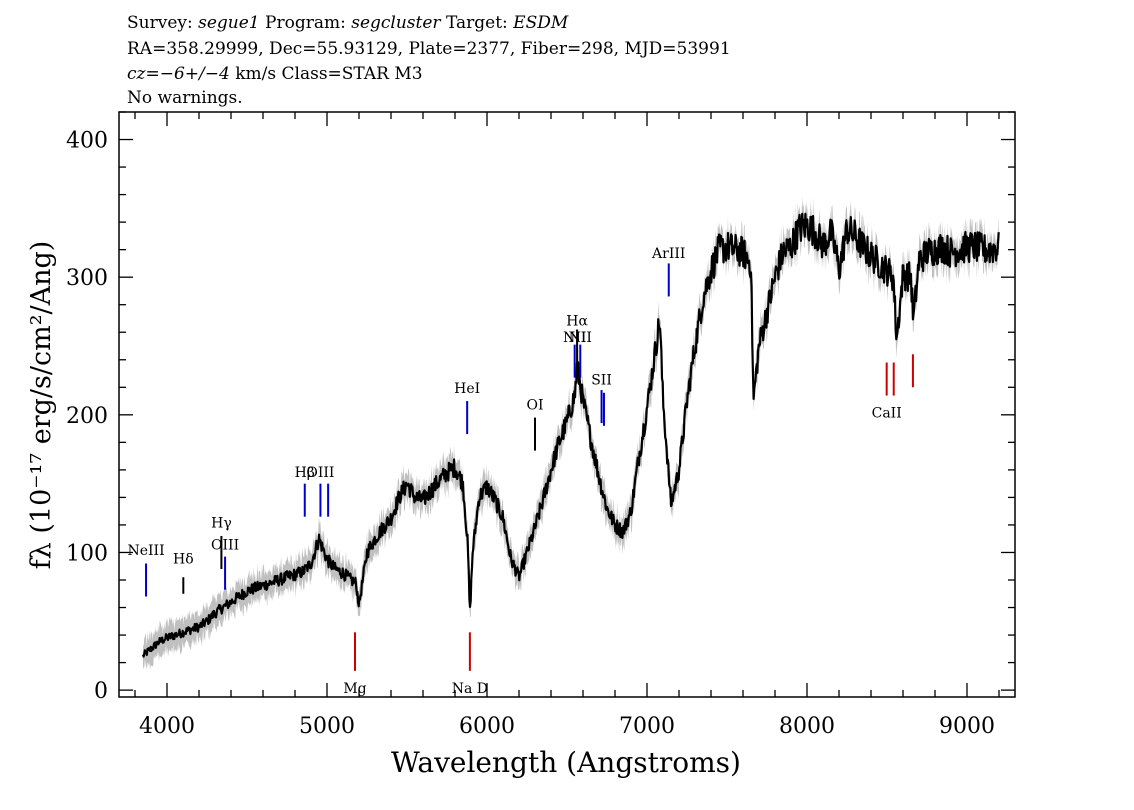 This screenshot has height=810, width=1134. What do you see at coordinates (470, 689) in the screenshot?
I see `line-marker-label-9: Na D` at bounding box center [470, 689].